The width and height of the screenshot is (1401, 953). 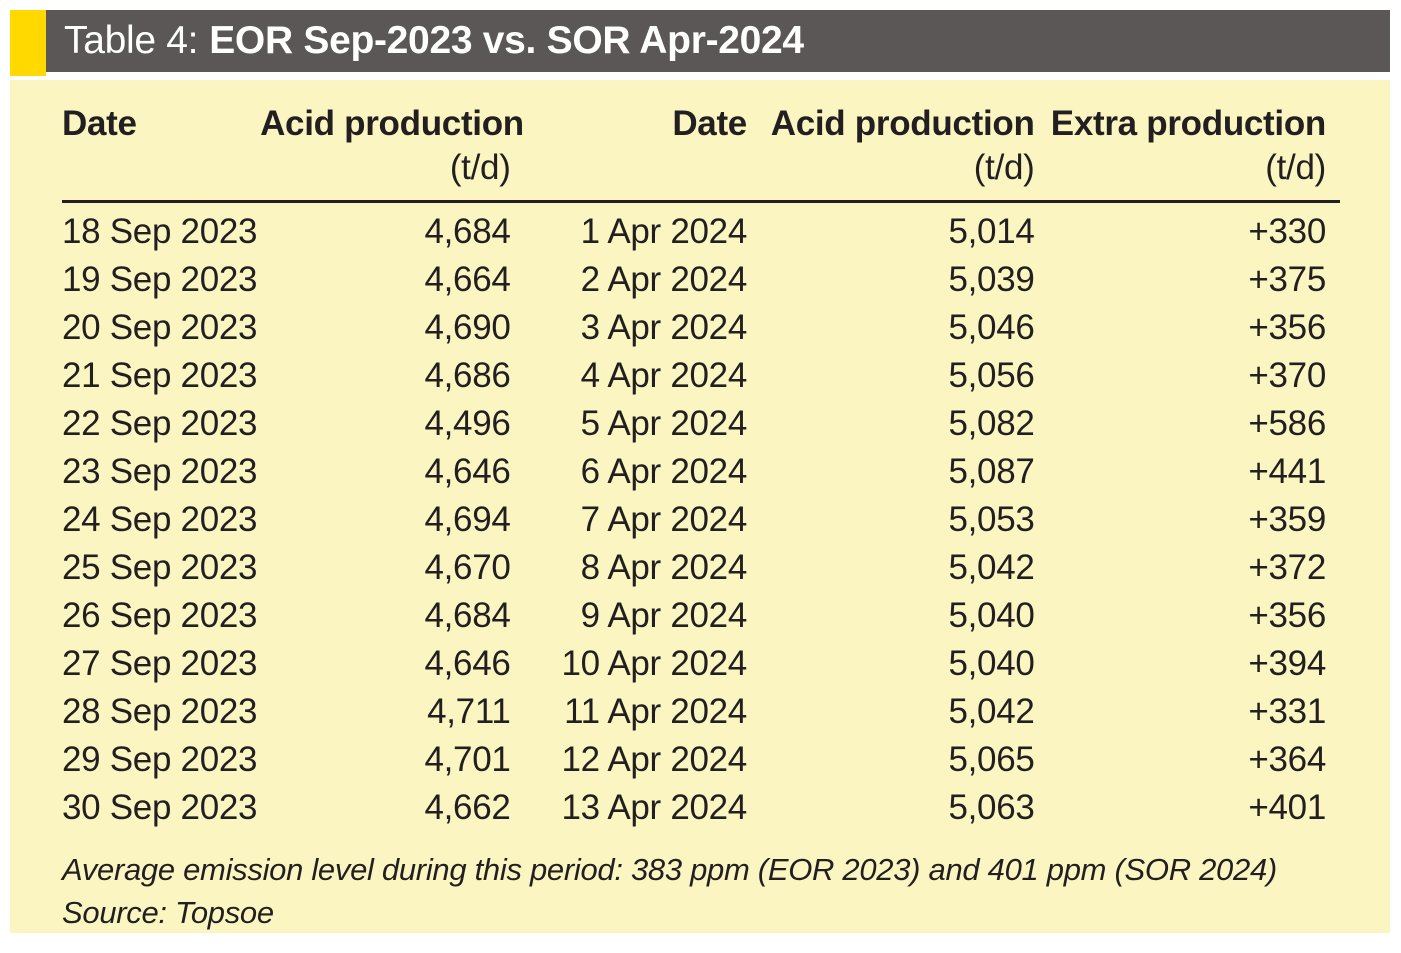 What do you see at coordinates (160, 375) in the screenshot?
I see `table-cell: 21 Sep 2023` at bounding box center [160, 375].